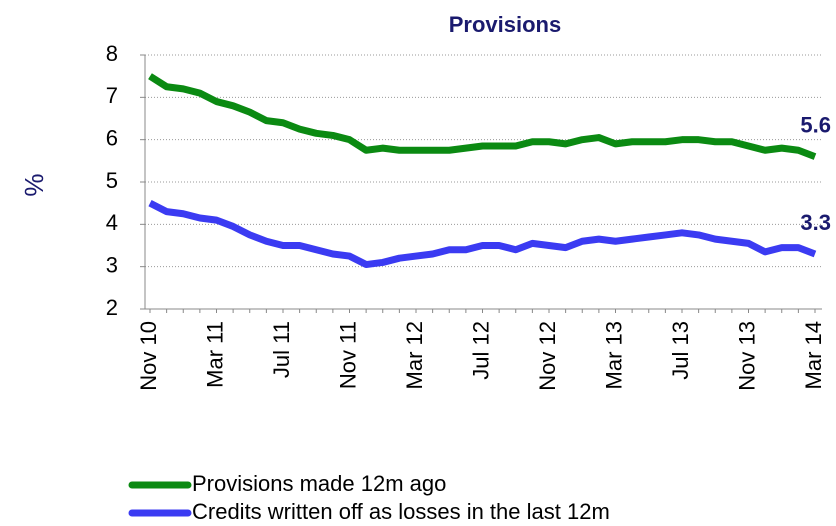  Describe the element at coordinates (34, 184) in the screenshot. I see `y-axis-label: %` at that location.